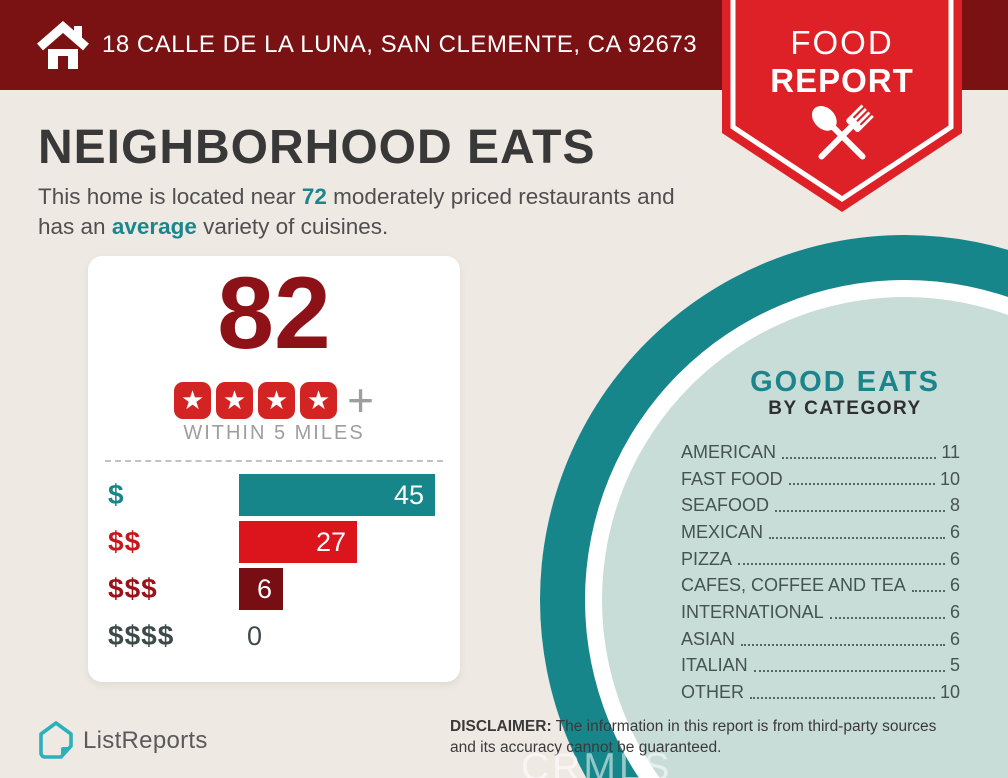 This screenshot has width=1008, height=778. I want to click on listreports-house-icon, so click(56, 740).